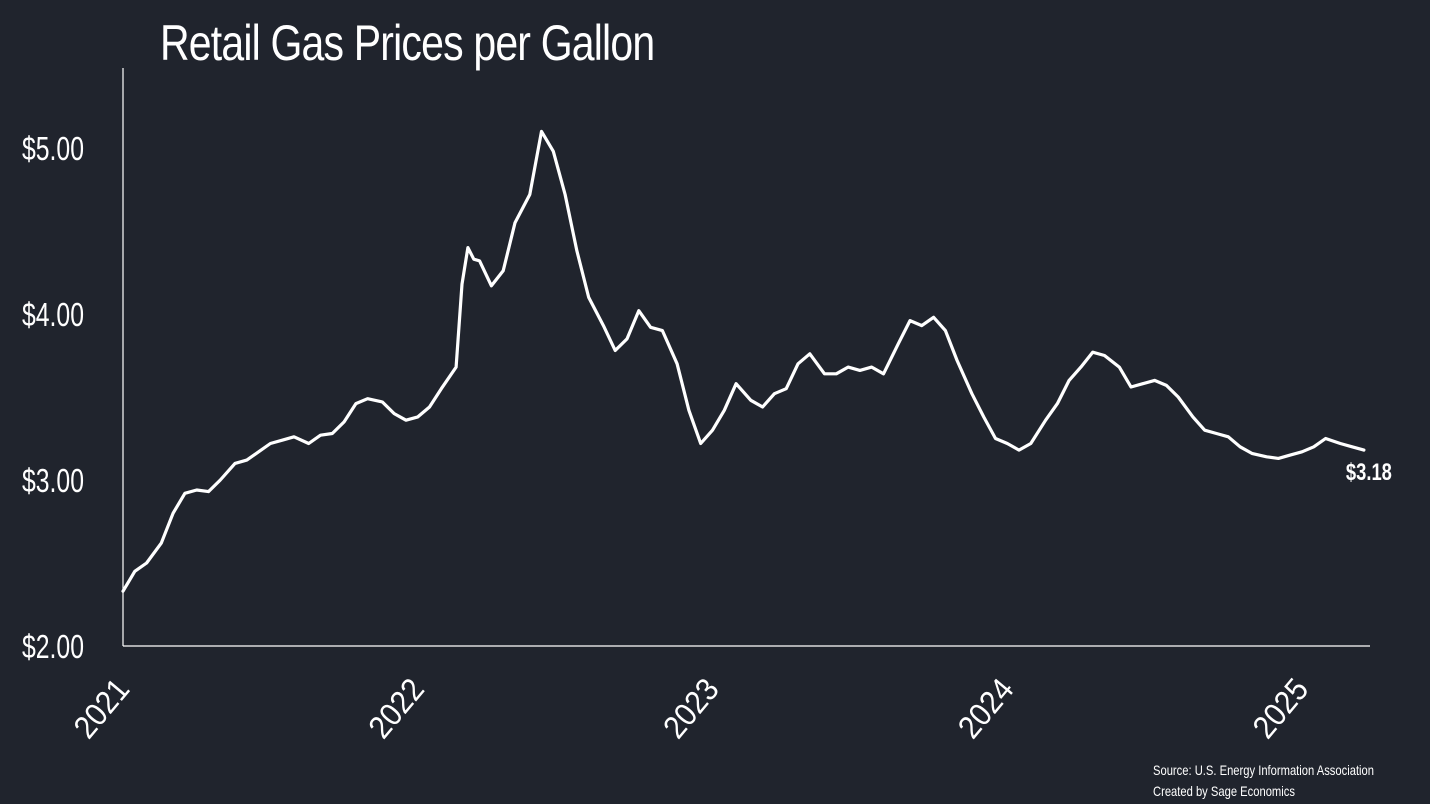  I want to click on y-tick-label: $5.00, so click(53, 148).